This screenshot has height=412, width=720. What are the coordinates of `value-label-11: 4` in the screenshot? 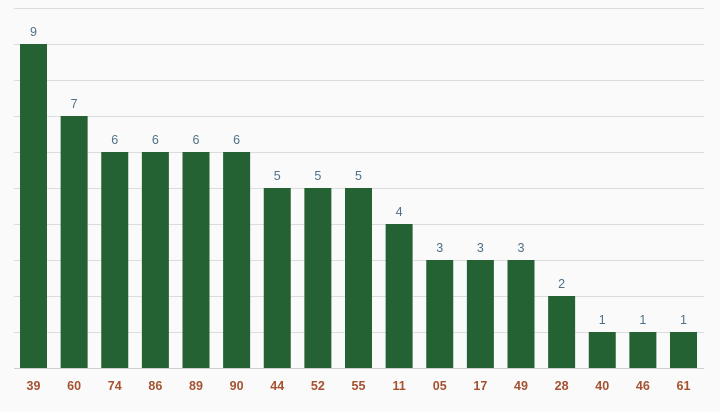 It's located at (399, 212).